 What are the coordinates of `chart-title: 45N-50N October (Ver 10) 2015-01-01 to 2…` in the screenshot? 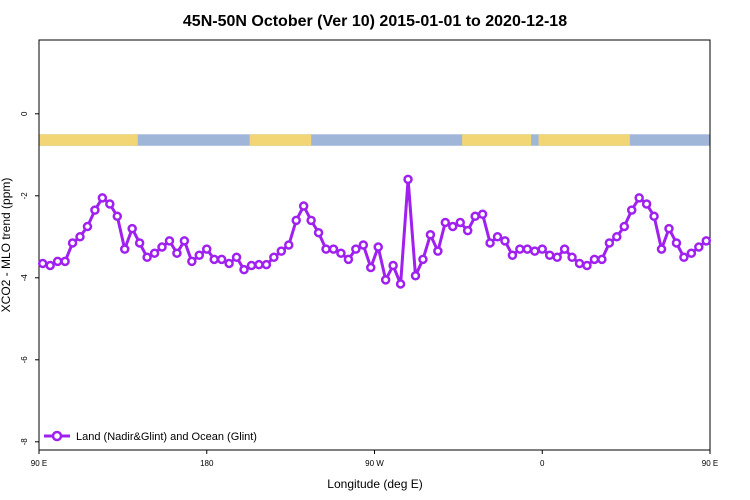 It's located at (375, 21).